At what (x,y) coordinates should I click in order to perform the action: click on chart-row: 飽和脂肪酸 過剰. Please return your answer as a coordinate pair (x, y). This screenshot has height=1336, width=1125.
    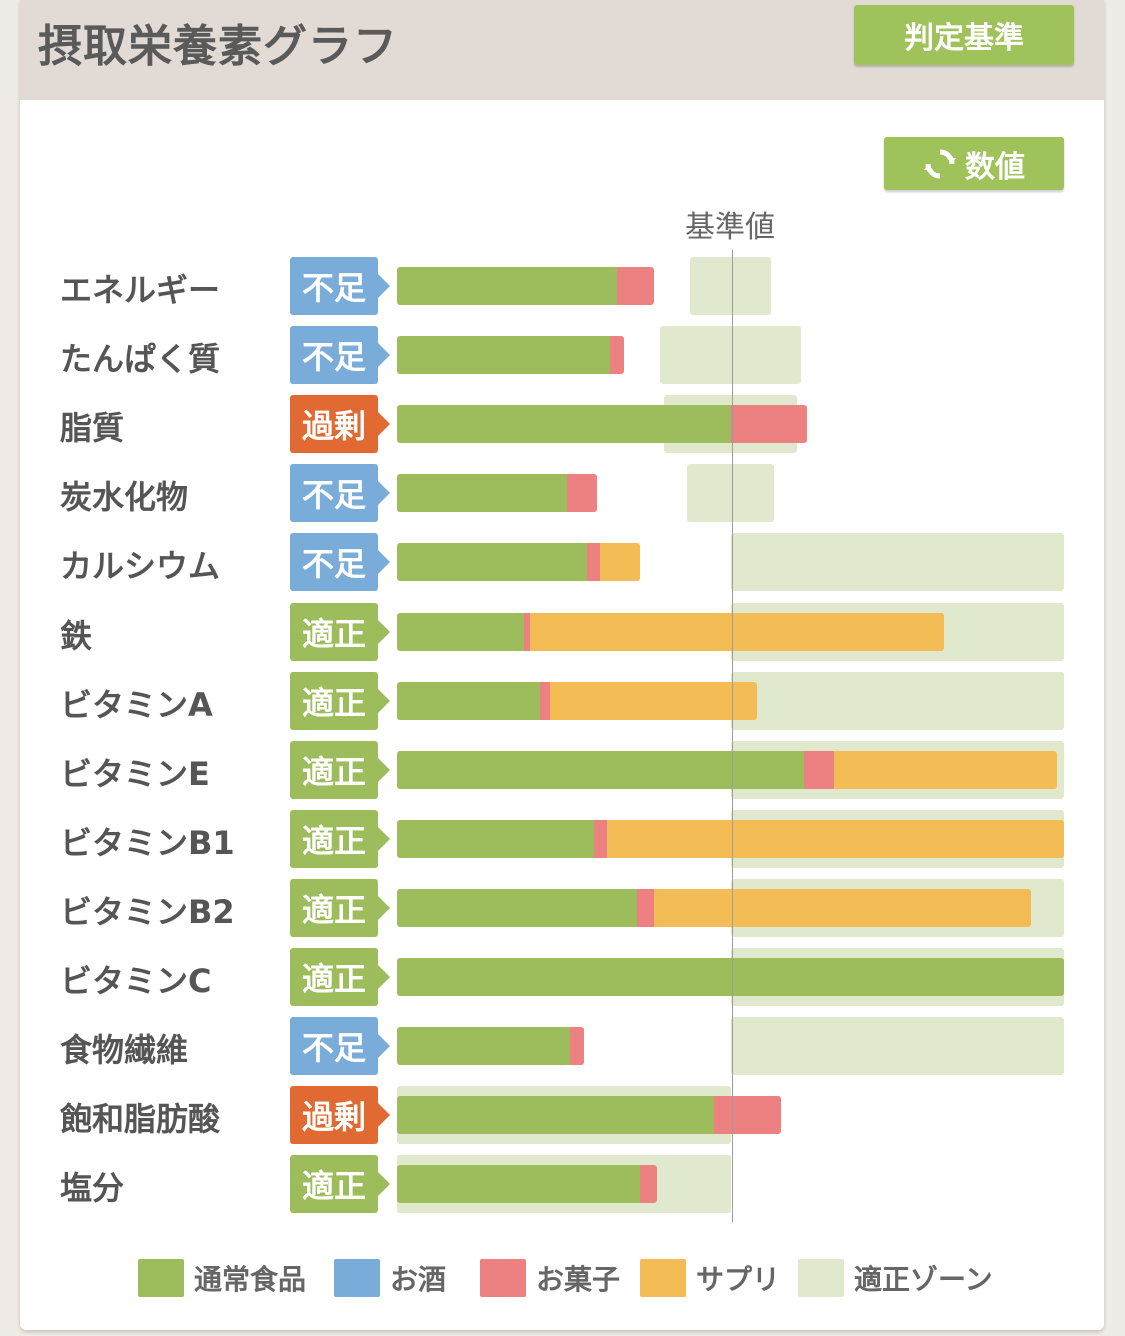
    Looking at the image, I should click on (562, 1115).